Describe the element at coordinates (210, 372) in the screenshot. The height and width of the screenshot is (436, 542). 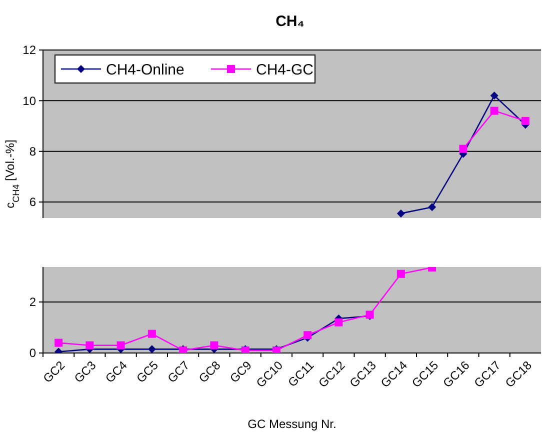
I see `x-tick-label: GC8` at that location.